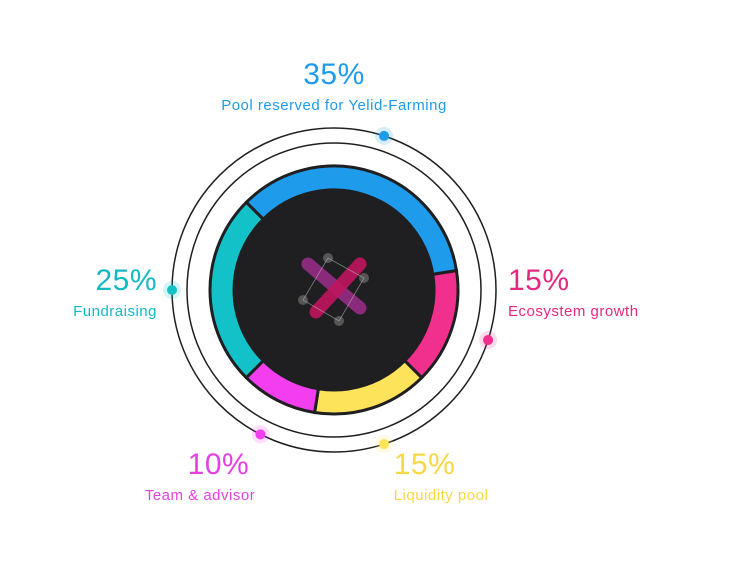 Image resolution: width=733 pixels, height=562 pixels. Describe the element at coordinates (260, 434) in the screenshot. I see `dot-team-advisor` at that location.